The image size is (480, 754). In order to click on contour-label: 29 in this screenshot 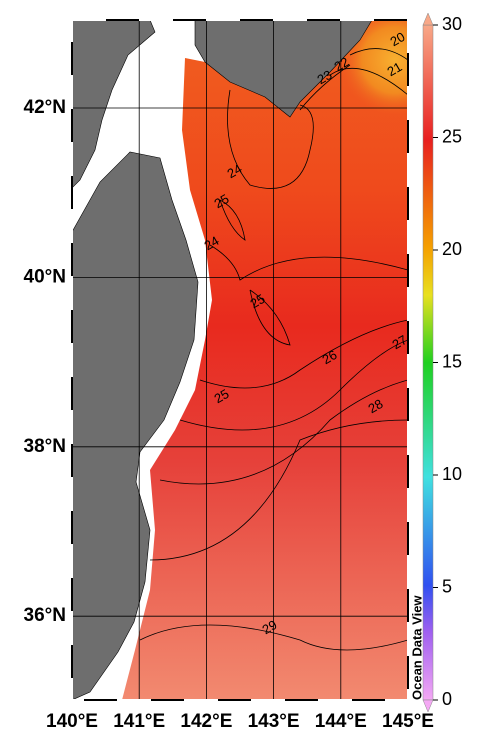, I will do `click(269, 627)`.